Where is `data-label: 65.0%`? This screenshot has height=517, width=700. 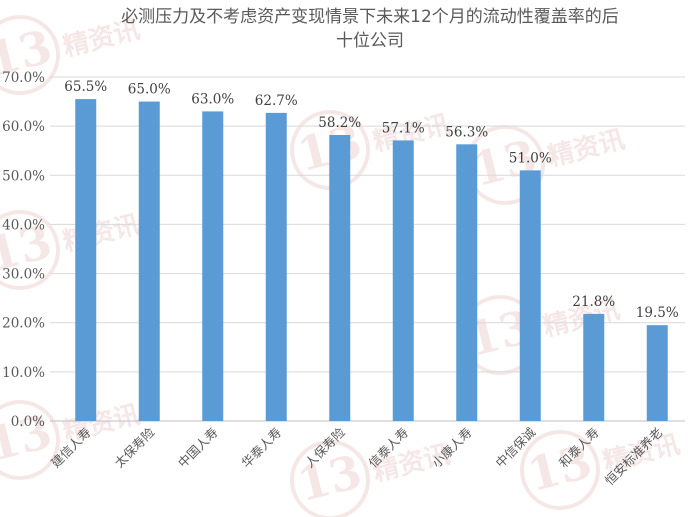
data-label: 65.0% is located at coordinates (149, 90).